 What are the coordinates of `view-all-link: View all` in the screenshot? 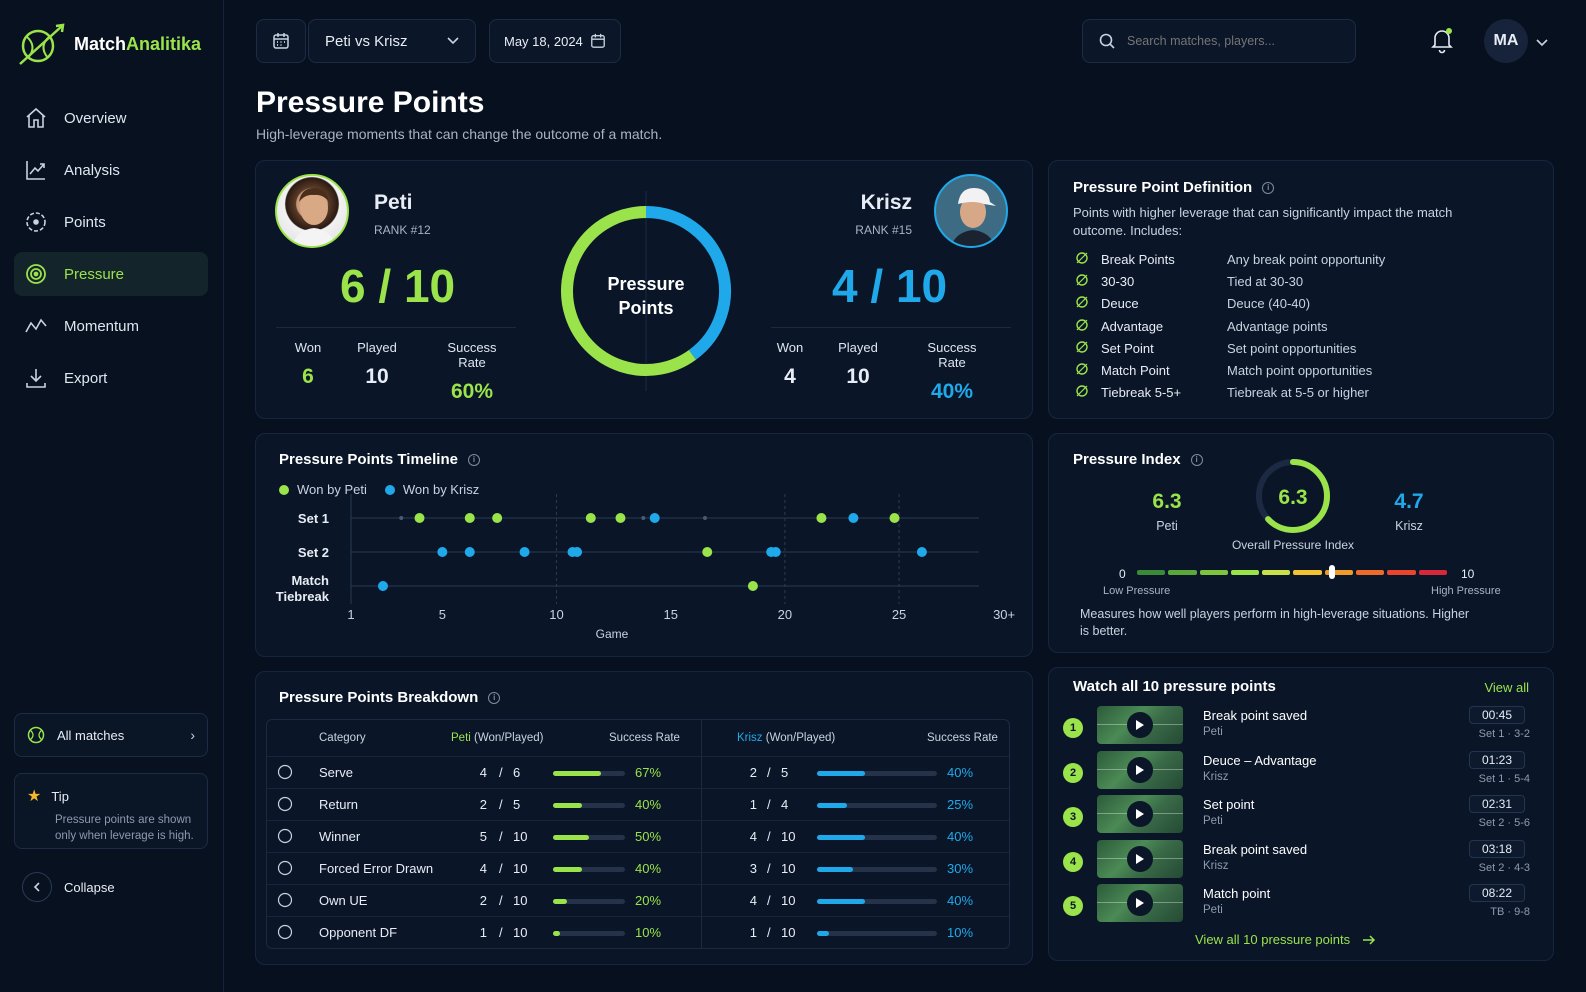 It's located at (1506, 687).